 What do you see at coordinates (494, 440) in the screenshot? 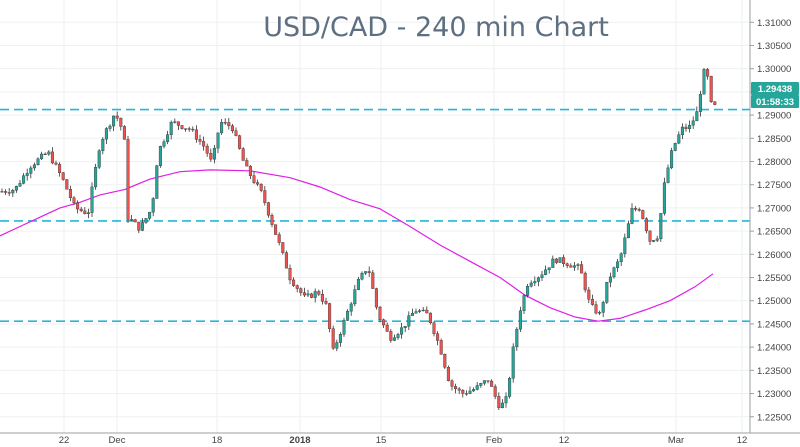
I see `time-tick-label: Feb` at bounding box center [494, 440].